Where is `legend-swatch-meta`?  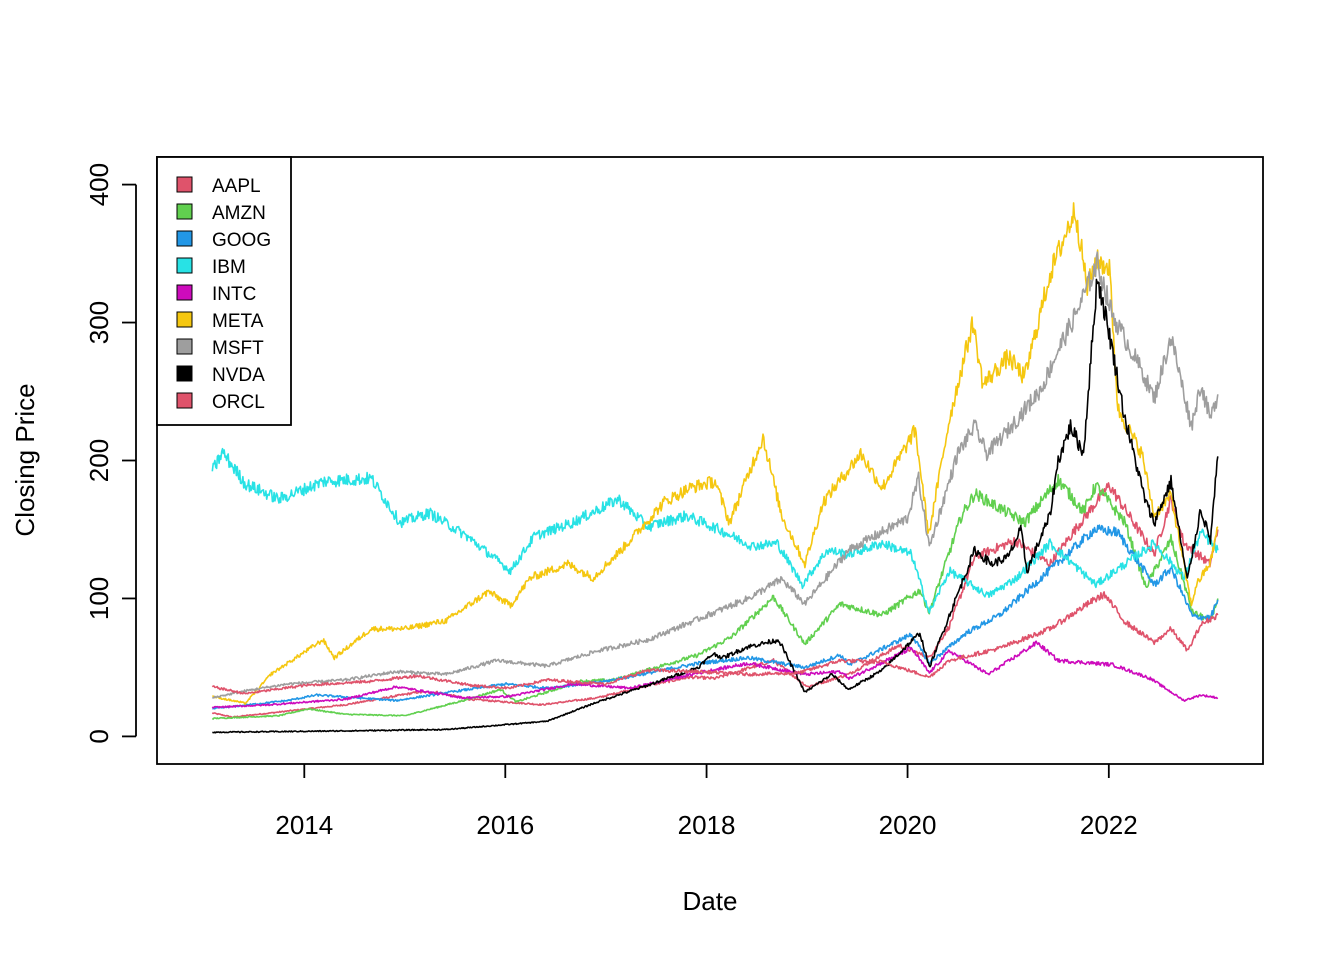 legend-swatch-meta is located at coordinates (184, 319).